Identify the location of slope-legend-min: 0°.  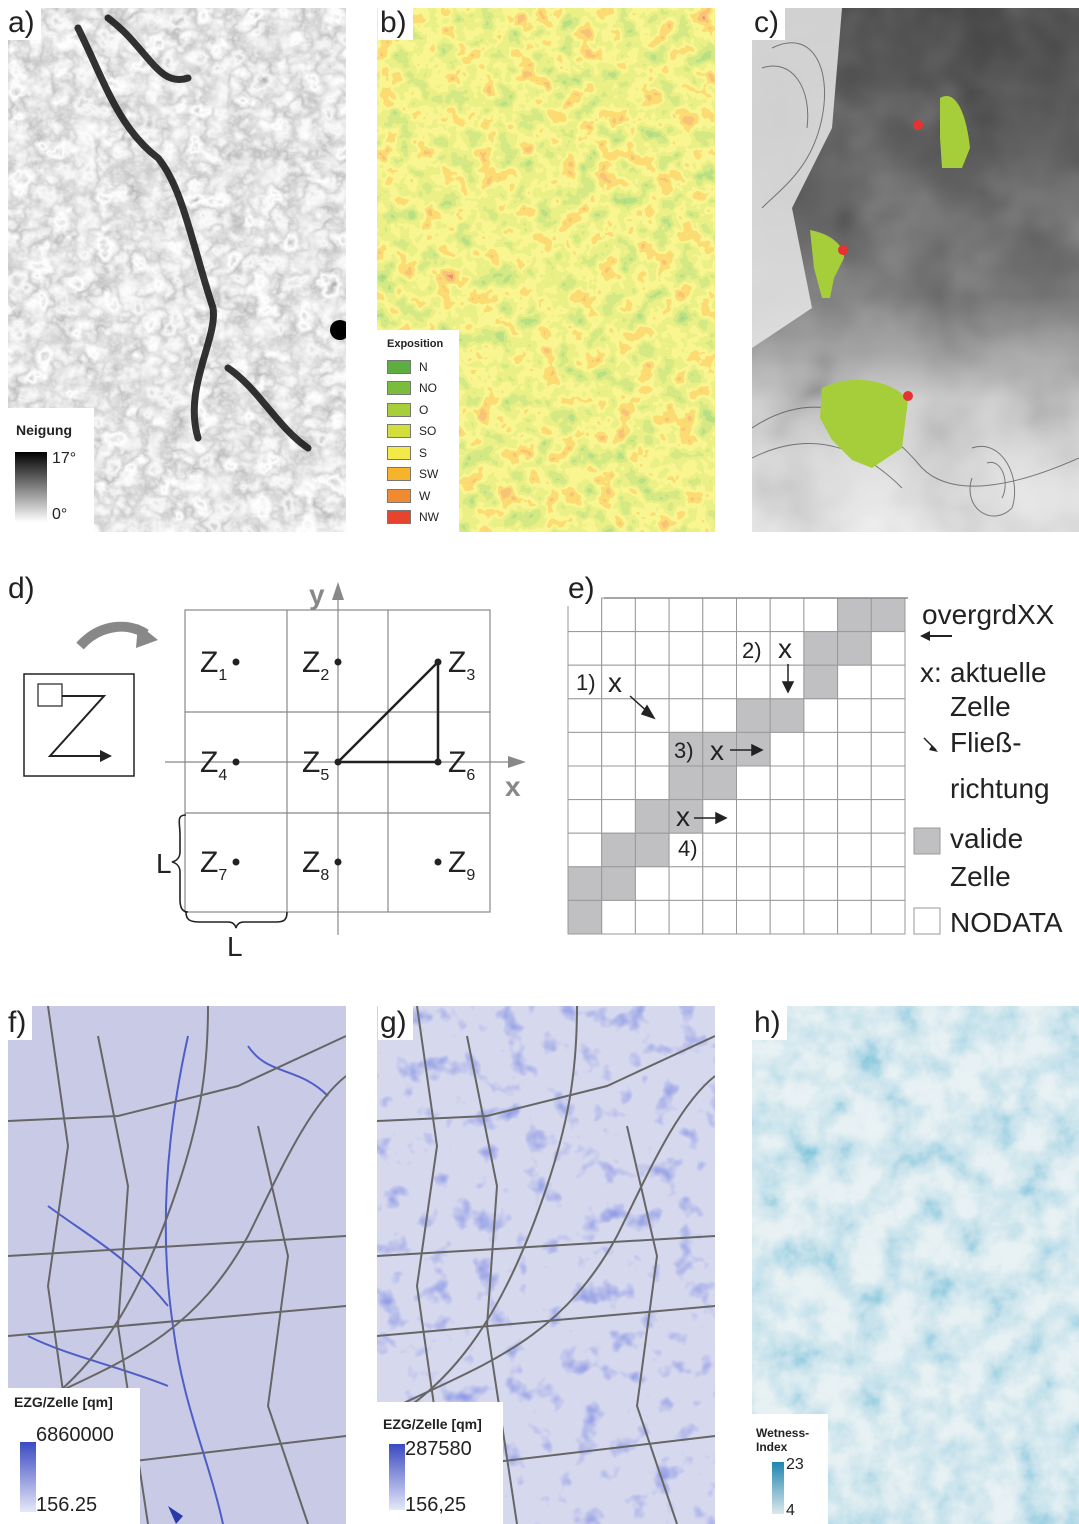
(60, 514).